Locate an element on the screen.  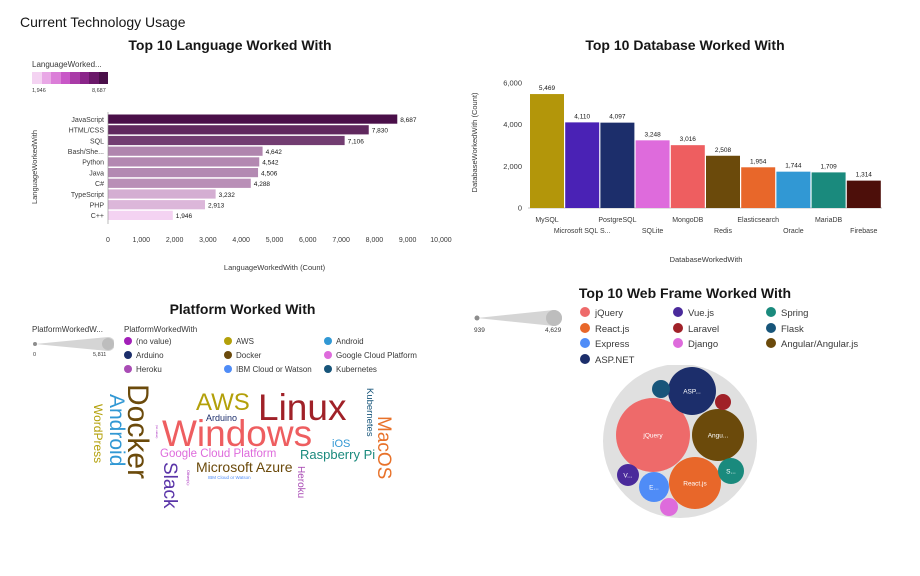
platform-legend-item: AWS is located at coordinates (239, 341).